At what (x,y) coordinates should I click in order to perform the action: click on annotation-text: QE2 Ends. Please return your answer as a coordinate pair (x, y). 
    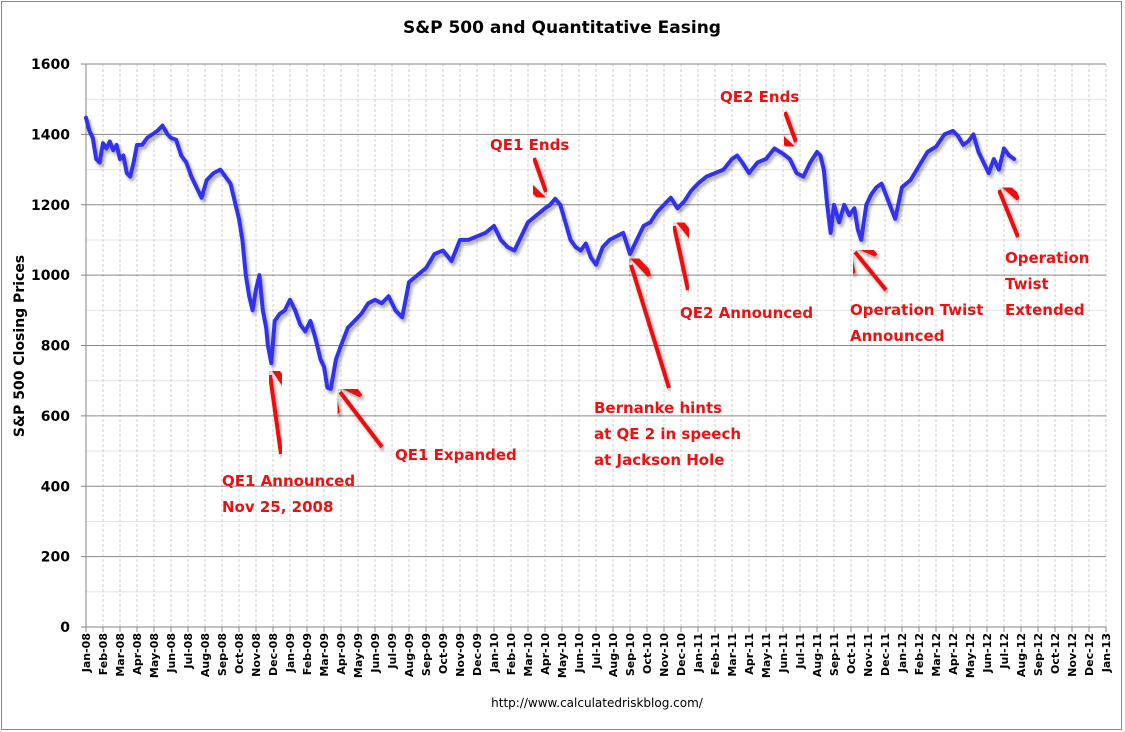
    Looking at the image, I should click on (759, 97).